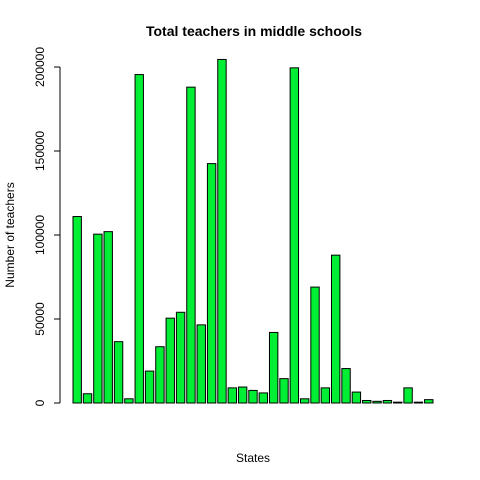 This screenshot has height=480, width=480. Describe the element at coordinates (40, 67) in the screenshot. I see `y-tick-label: 200000` at that location.